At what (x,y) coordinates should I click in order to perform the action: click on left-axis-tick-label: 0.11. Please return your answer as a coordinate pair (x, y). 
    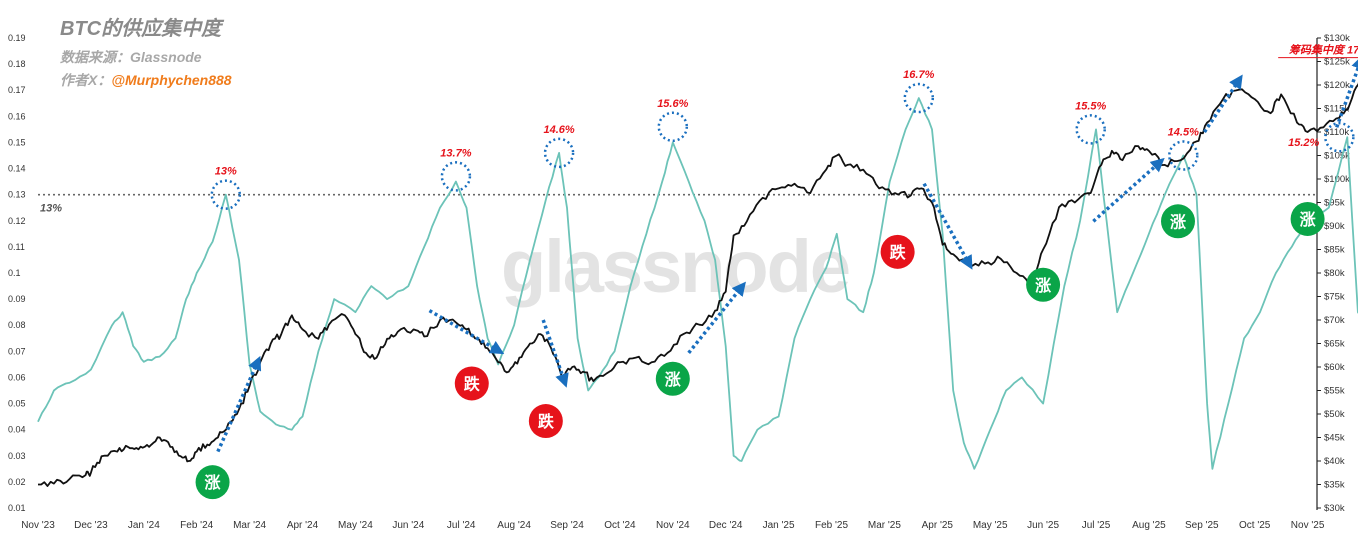
    Looking at the image, I should click on (16, 247).